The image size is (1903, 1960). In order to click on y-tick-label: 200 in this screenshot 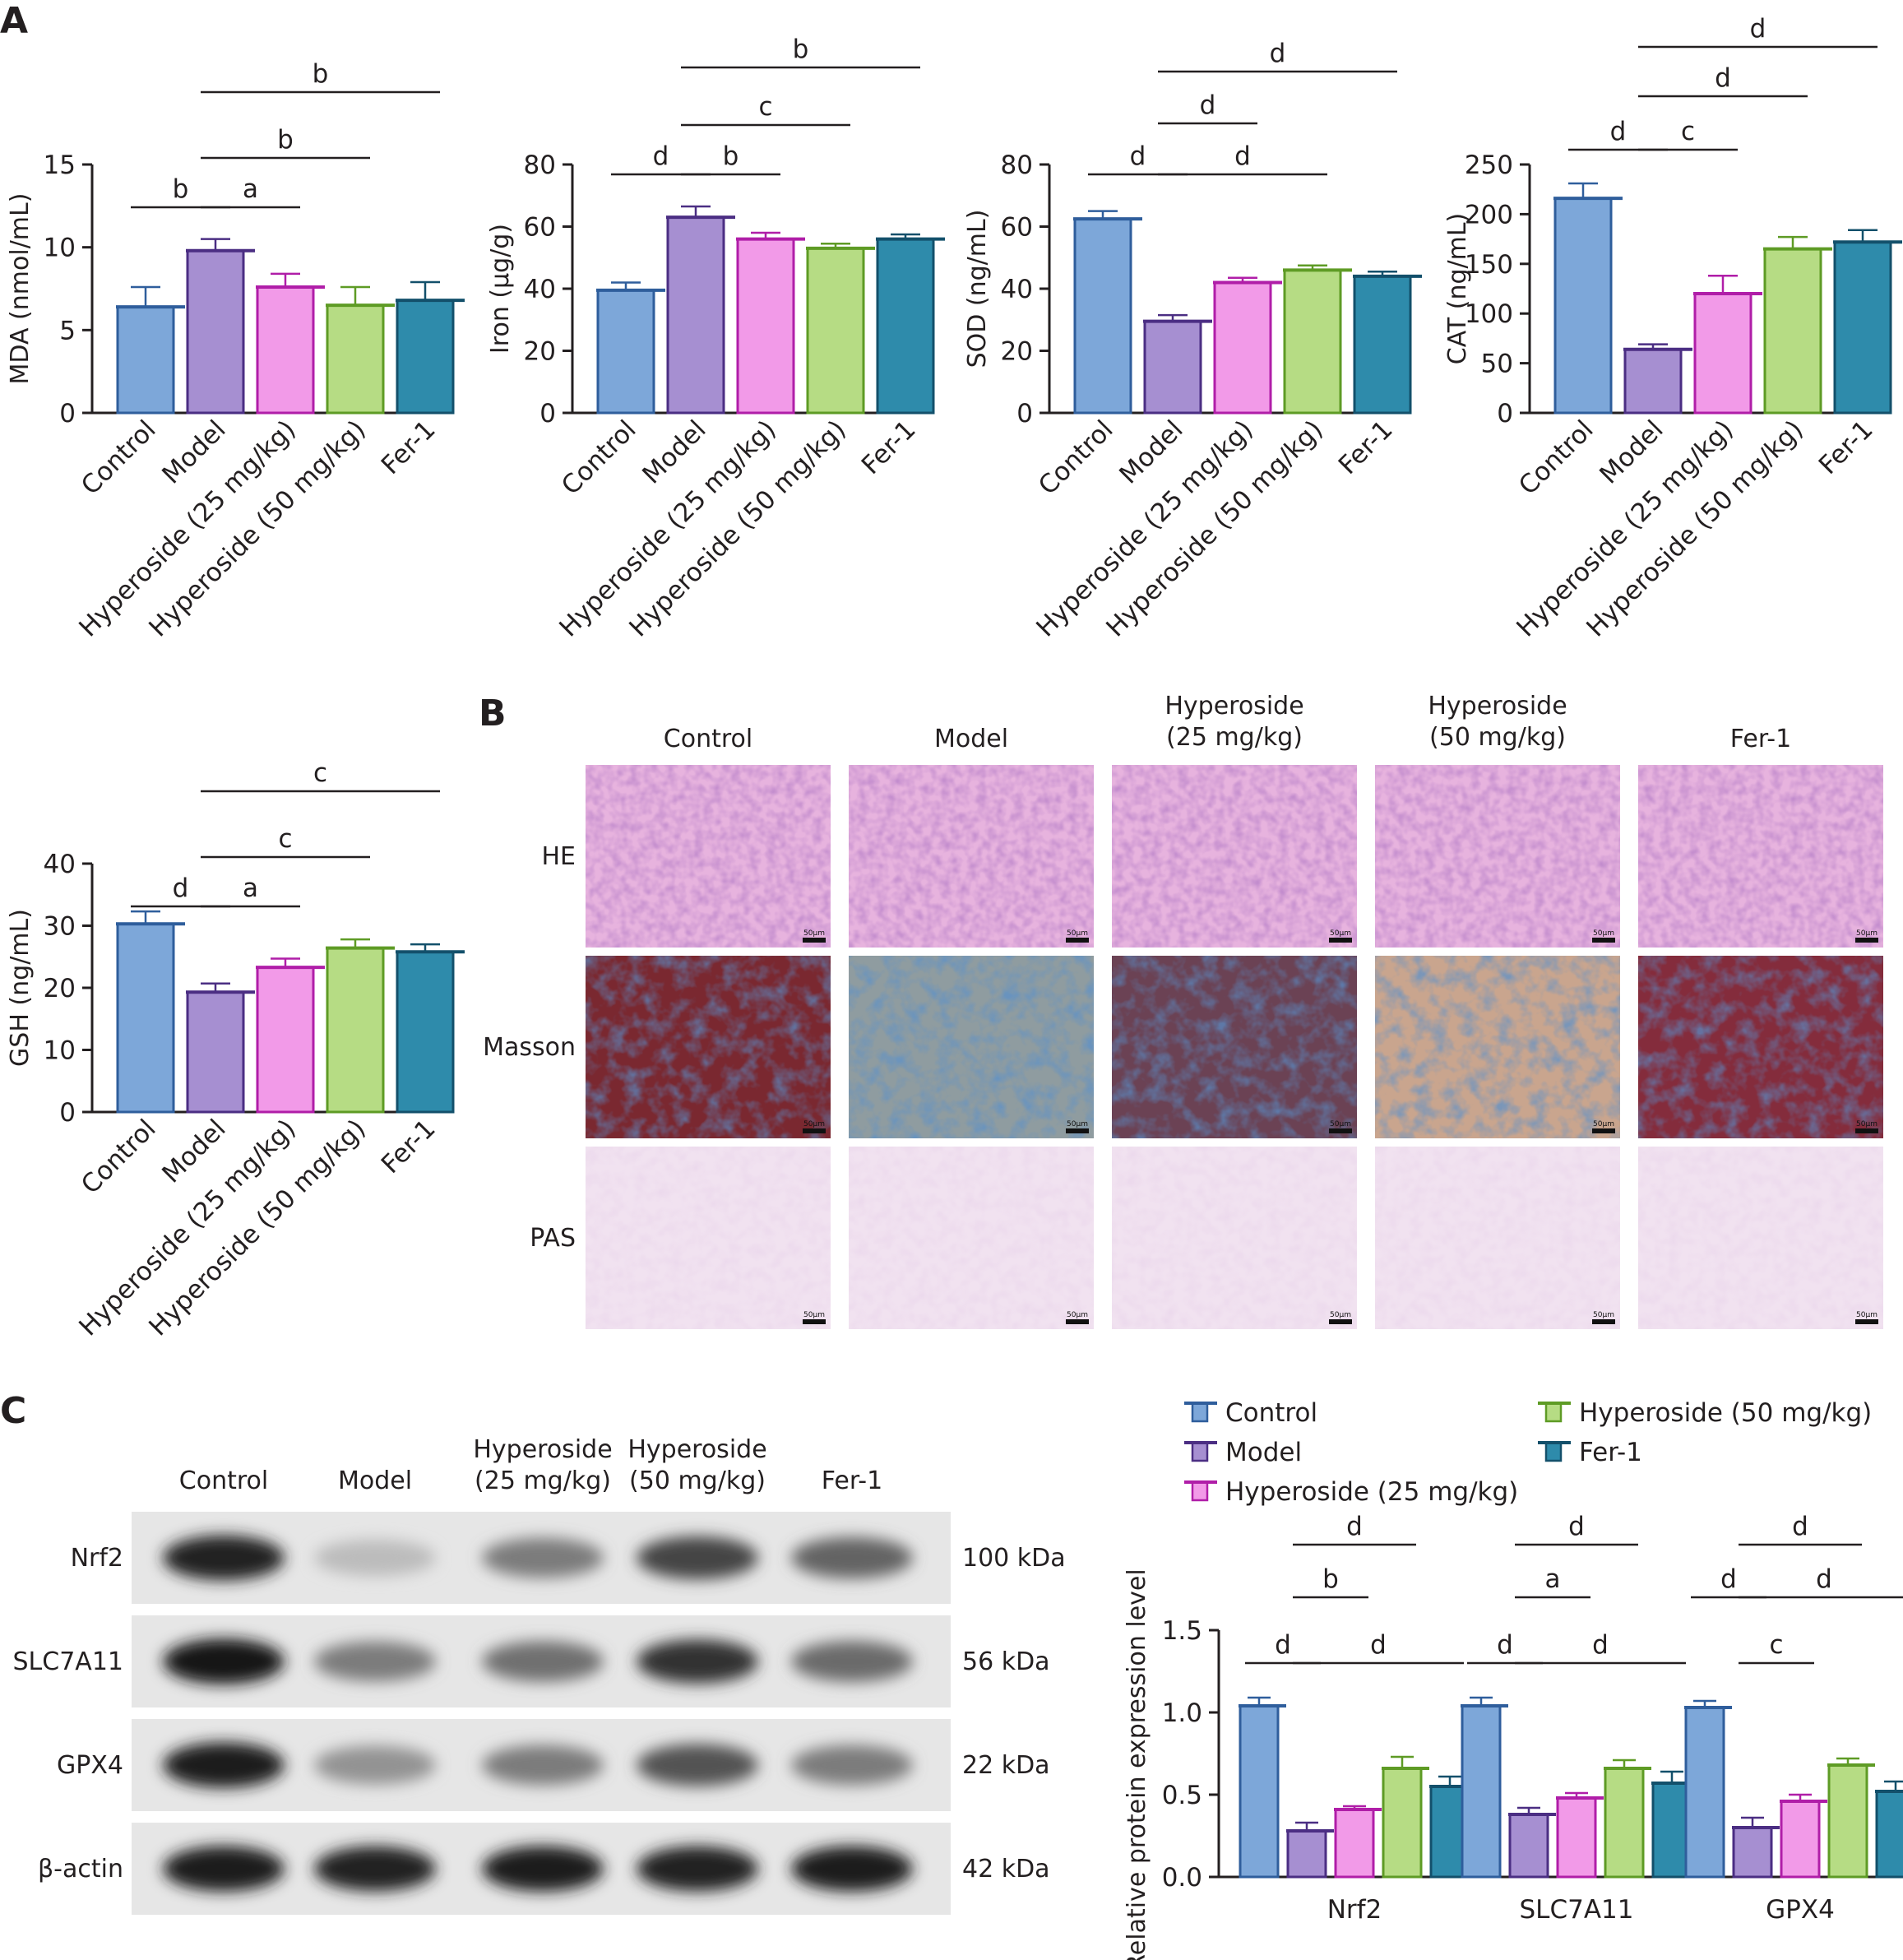, I will do `click(1489, 214)`.